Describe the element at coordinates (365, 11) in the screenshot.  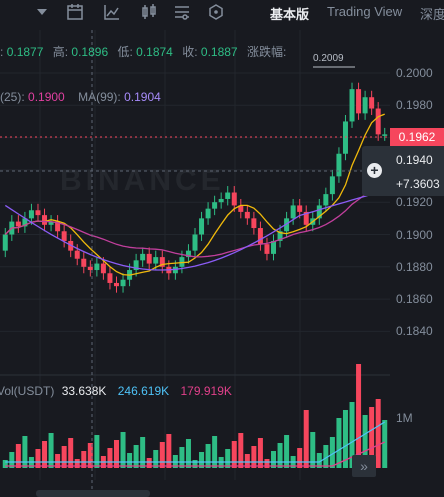
I see `tab-tradingview: Trading View` at that location.